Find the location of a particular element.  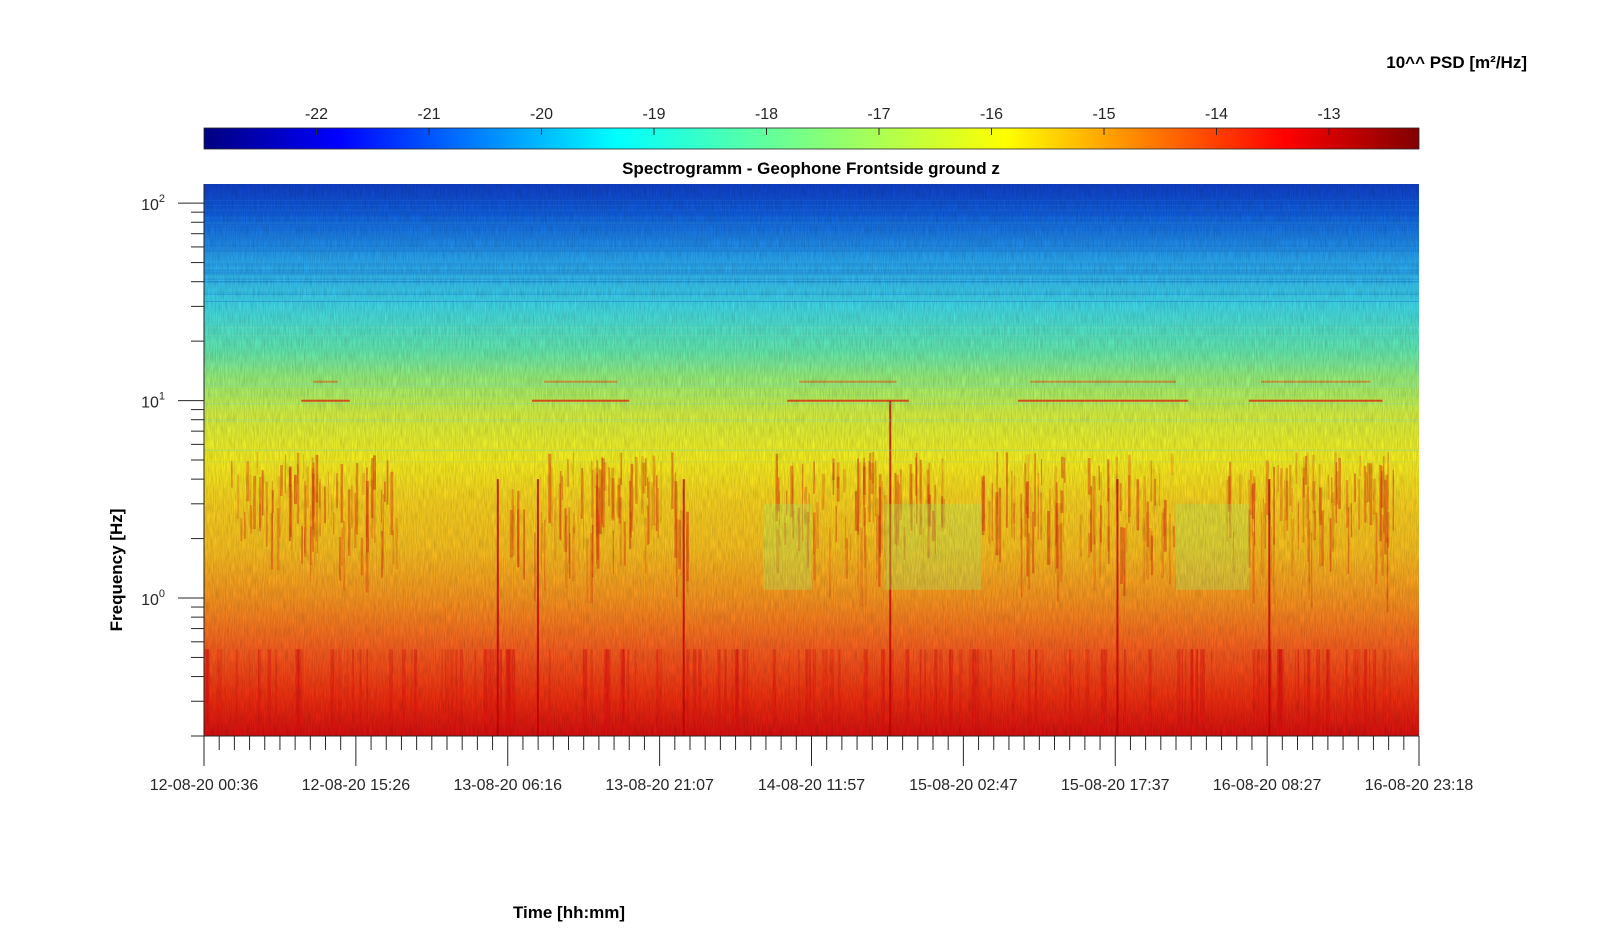

x-tick-label: 16-08-20 23:18 is located at coordinates (1419, 785).